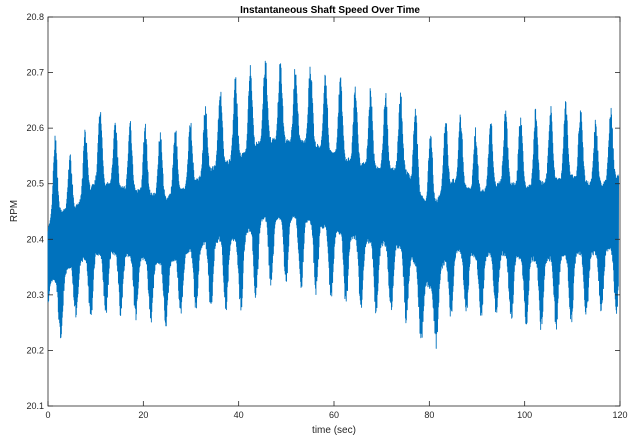 The width and height of the screenshot is (638, 442). Describe the element at coordinates (524, 415) in the screenshot. I see `x-tick-label: 100` at that location.